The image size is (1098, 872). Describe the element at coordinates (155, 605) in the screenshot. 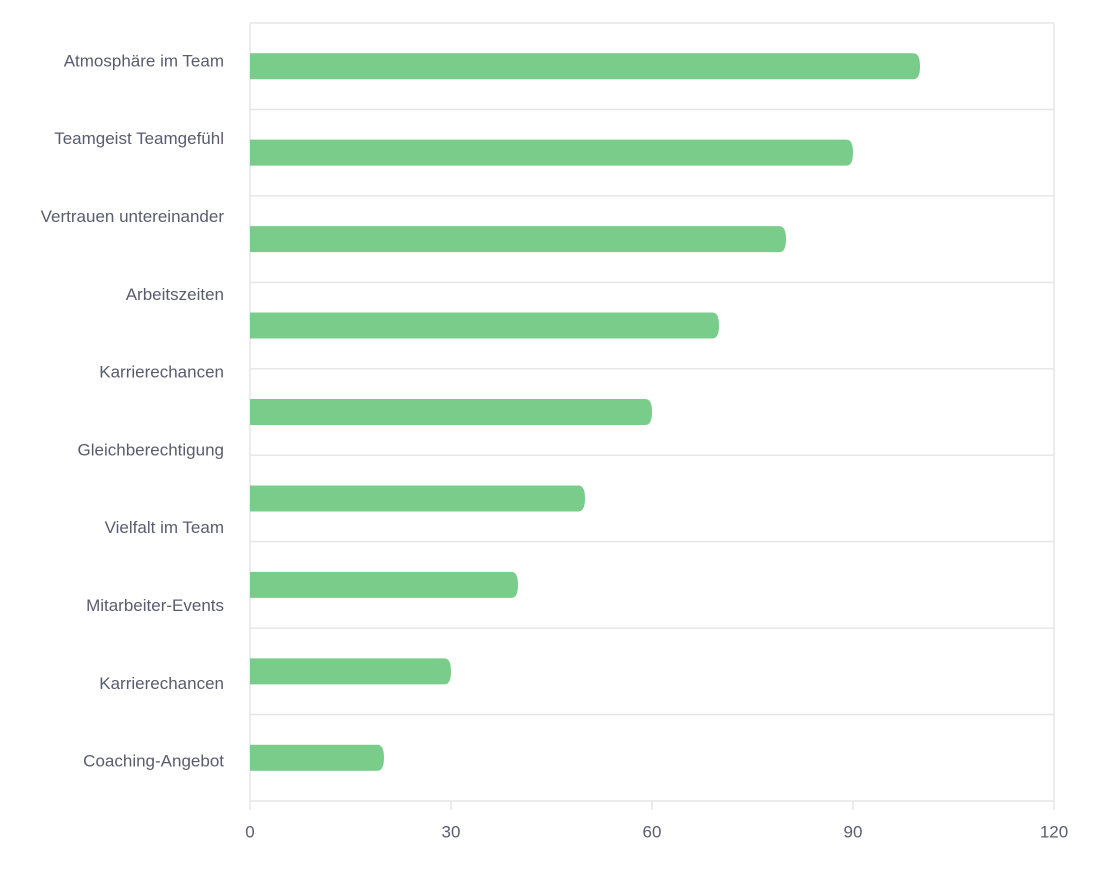

I see `y-tick-label: Mitarbeiter-Events` at that location.